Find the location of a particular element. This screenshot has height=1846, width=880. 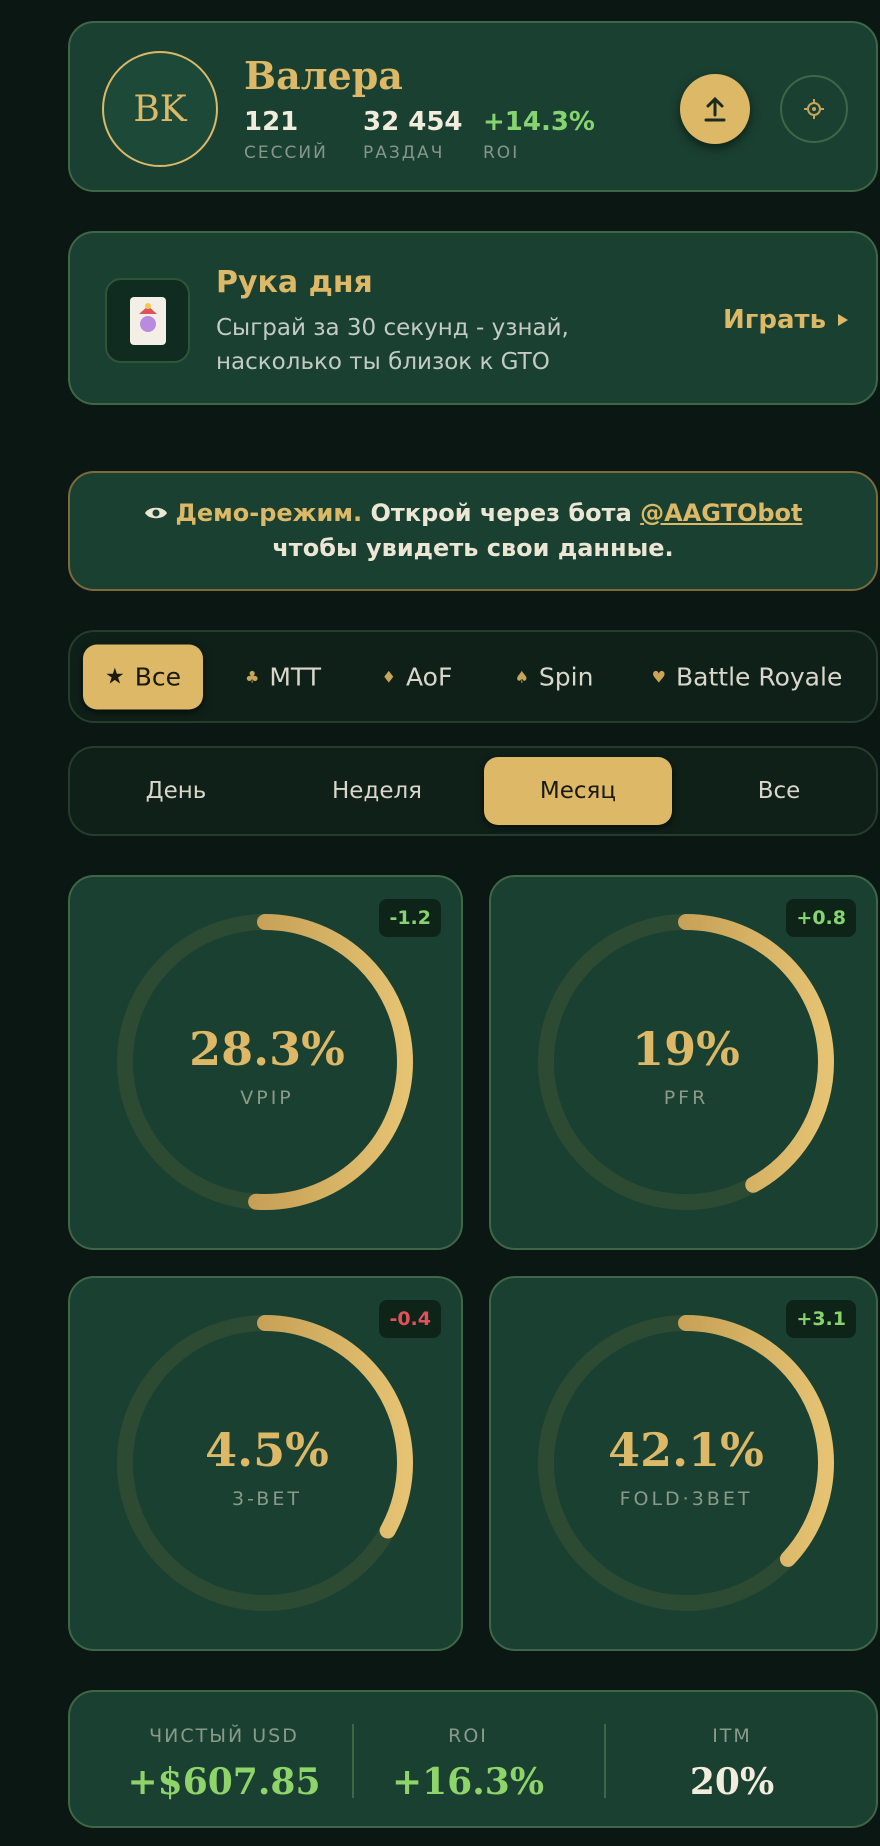

stat-value: +14.3% is located at coordinates (539, 122).